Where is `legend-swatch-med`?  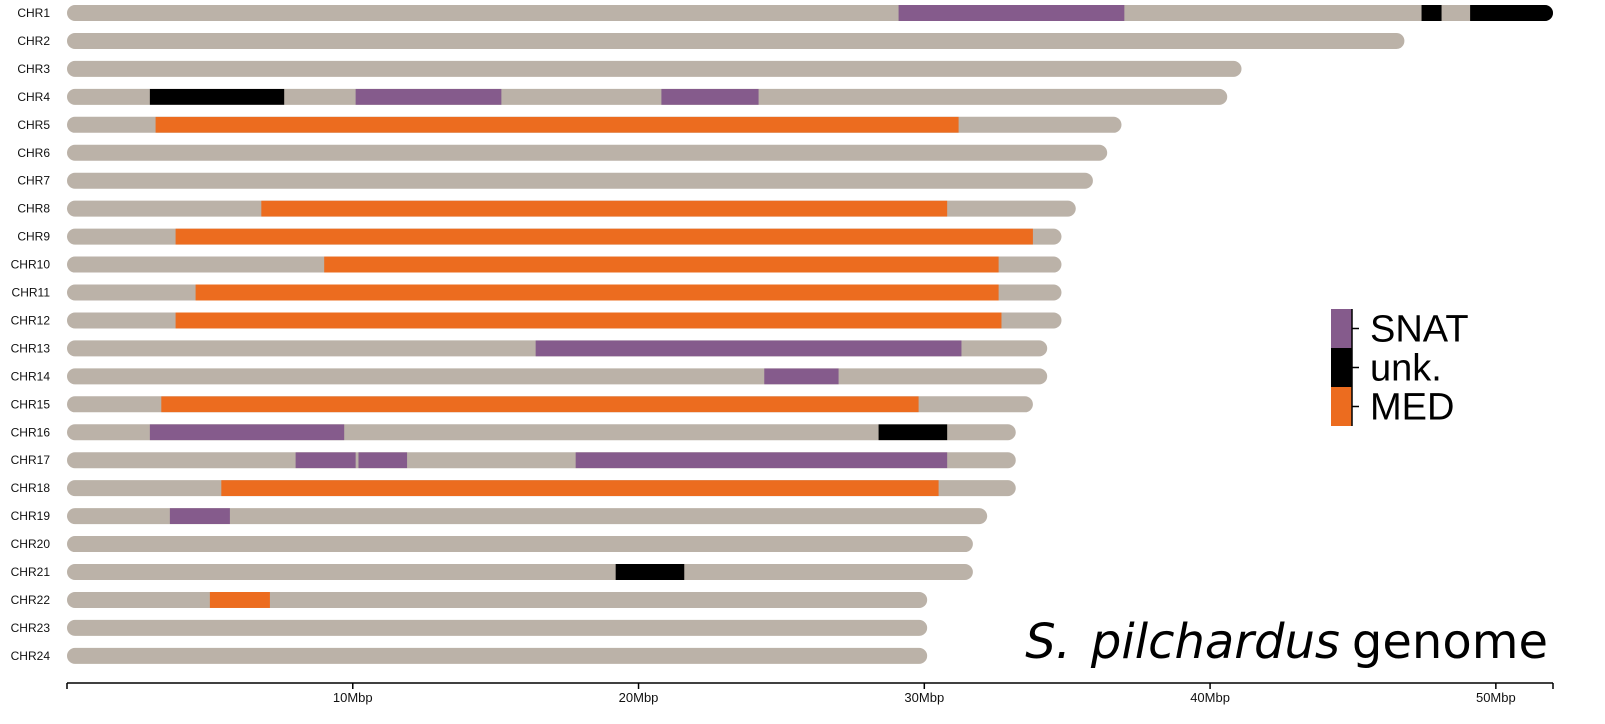
legend-swatch-med is located at coordinates (1341, 406).